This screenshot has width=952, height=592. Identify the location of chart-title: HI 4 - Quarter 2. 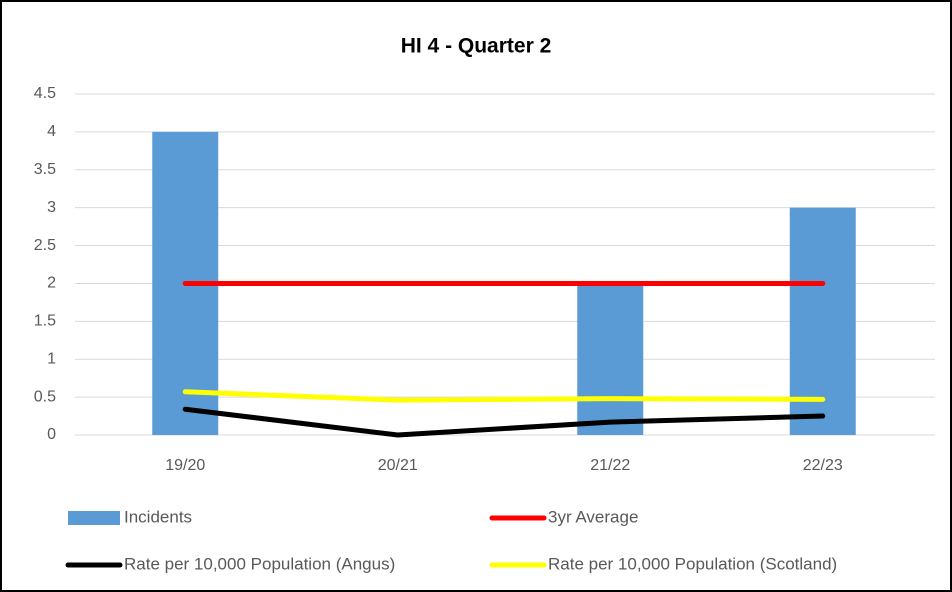
(476, 46).